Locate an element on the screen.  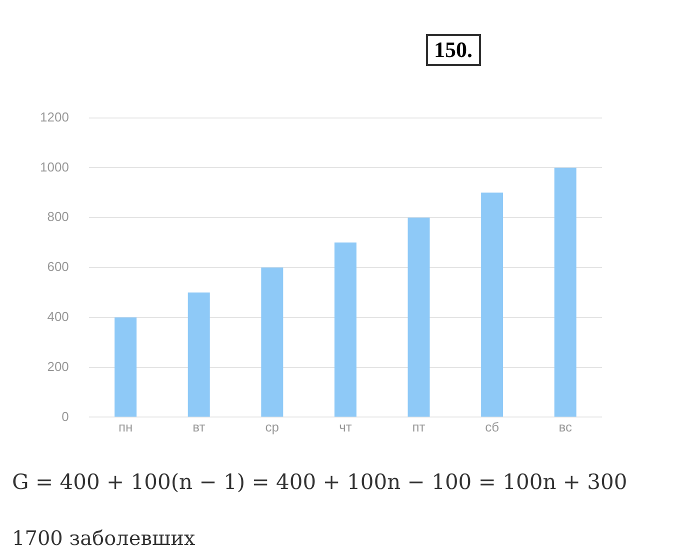
y-tick-label: 1000 is located at coordinates (54, 166).